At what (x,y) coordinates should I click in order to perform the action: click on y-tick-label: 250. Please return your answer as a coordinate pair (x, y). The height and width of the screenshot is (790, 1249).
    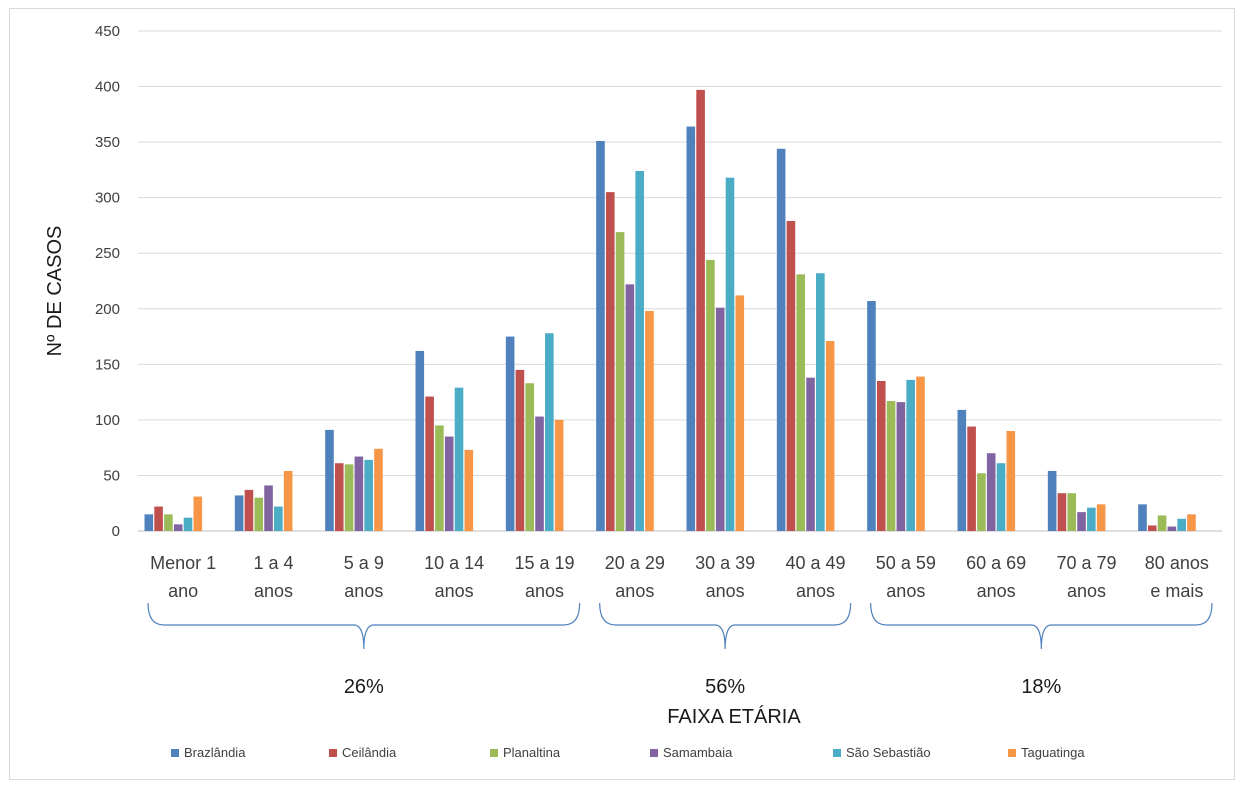
    Looking at the image, I should click on (107, 253).